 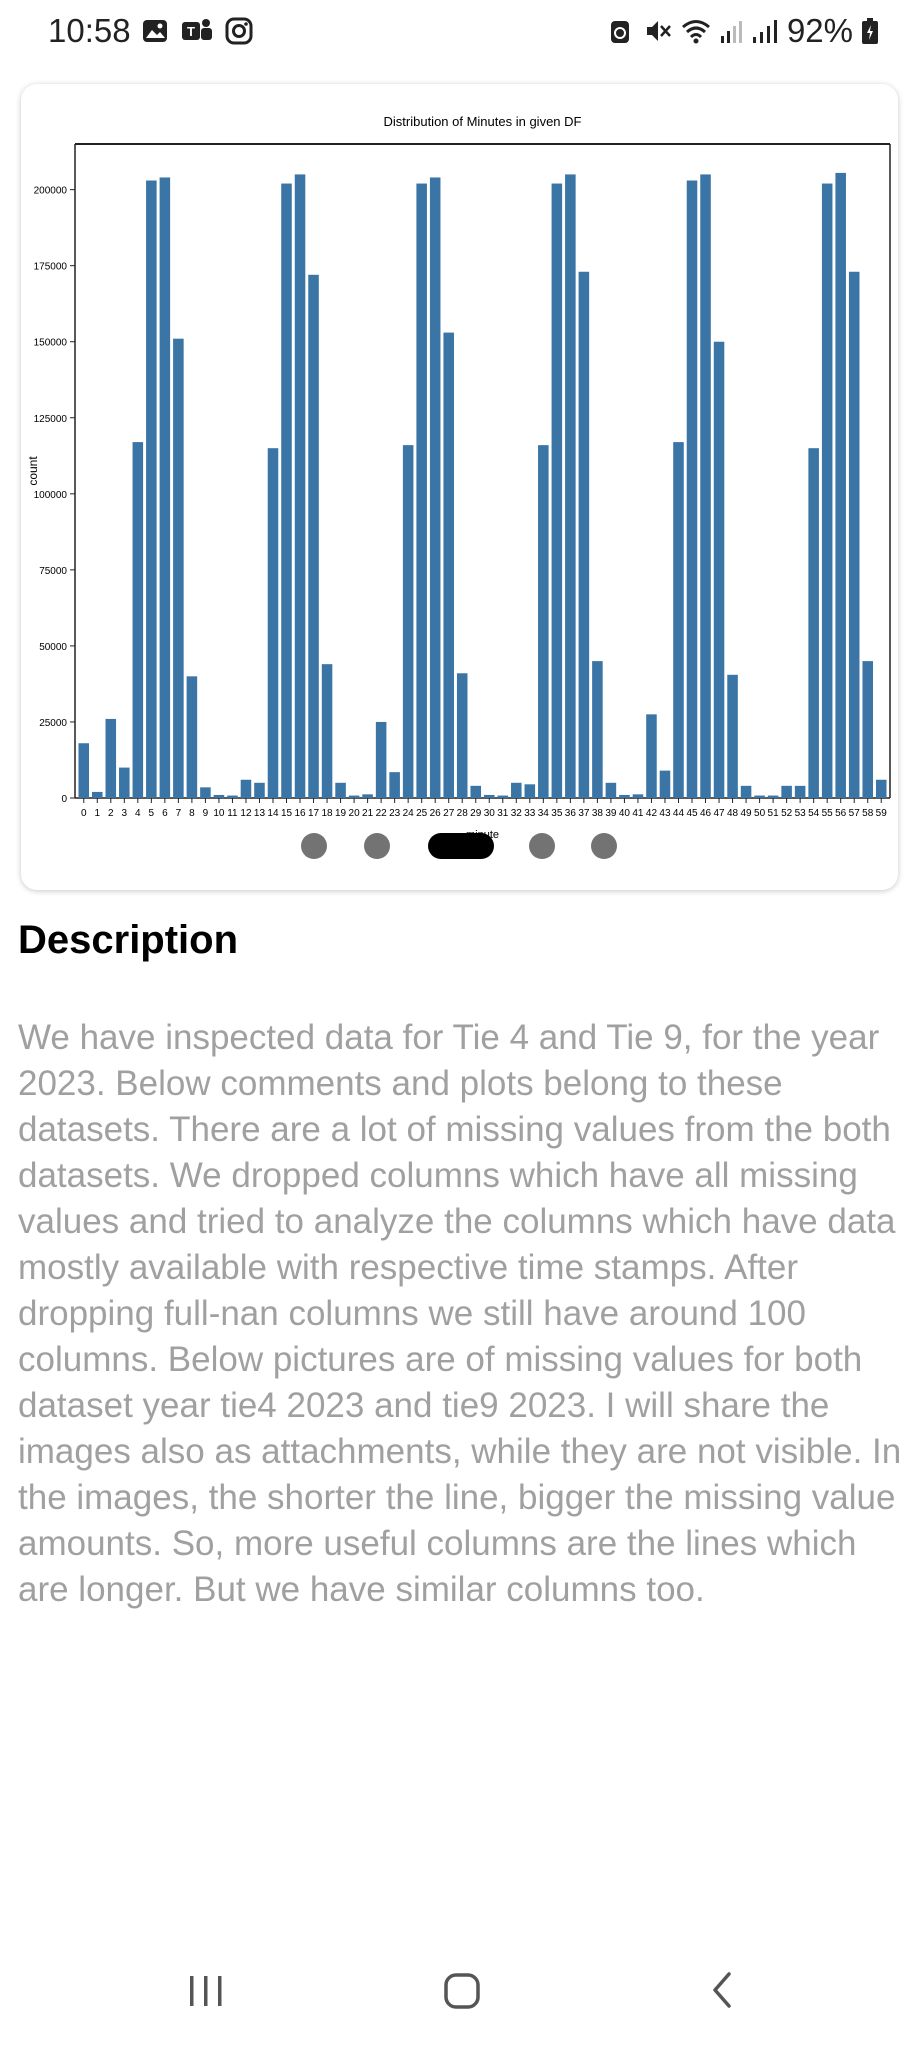 What do you see at coordinates (723, 1990) in the screenshot?
I see `back-icon` at bounding box center [723, 1990].